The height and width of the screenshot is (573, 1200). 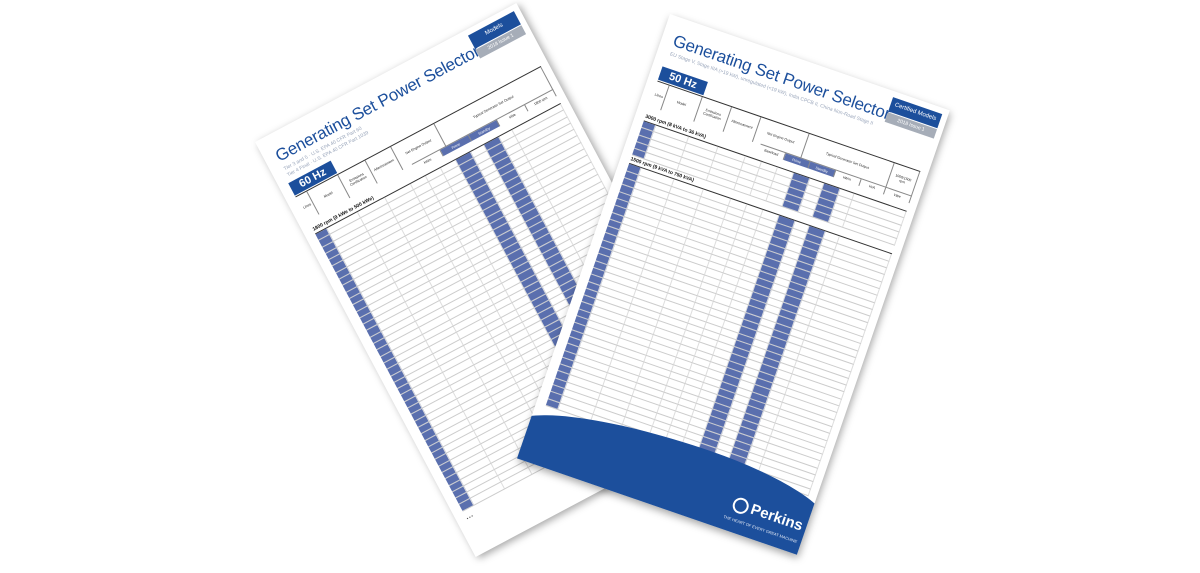 What do you see at coordinates (469, 517) in the screenshot?
I see `notes: ● ● ●` at bounding box center [469, 517].